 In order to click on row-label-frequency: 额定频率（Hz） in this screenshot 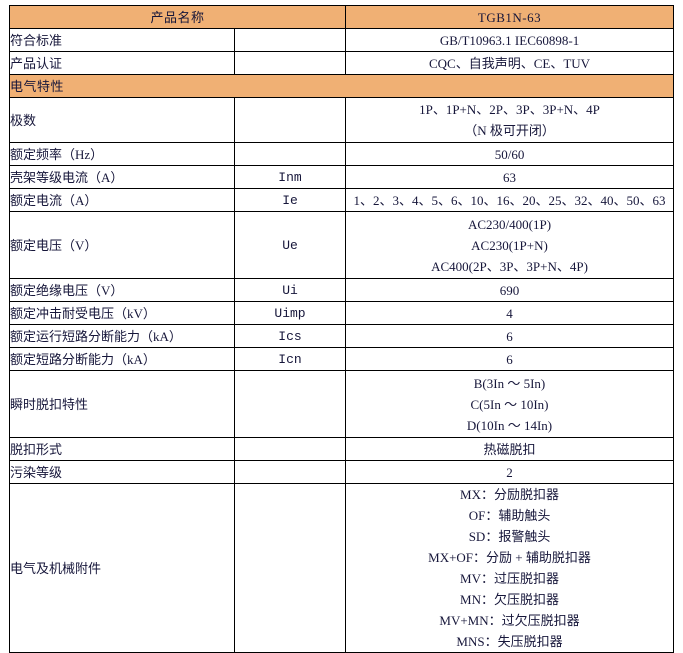, I will do `click(122, 154)`.